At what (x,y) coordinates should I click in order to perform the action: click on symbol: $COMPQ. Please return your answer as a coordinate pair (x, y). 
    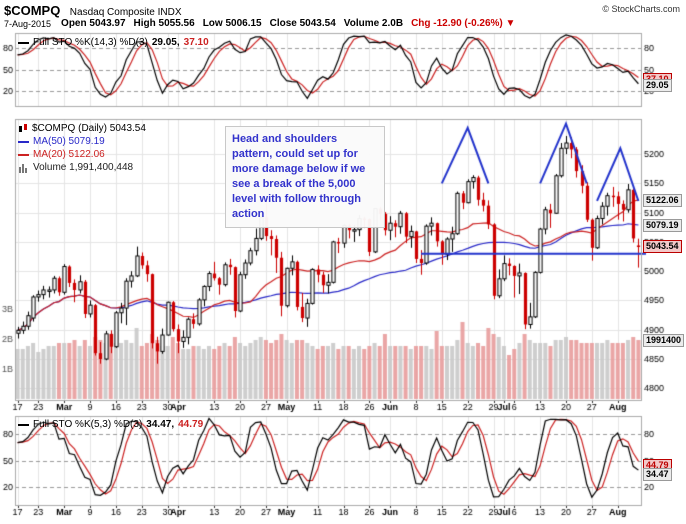
    Looking at the image, I should click on (32, 10).